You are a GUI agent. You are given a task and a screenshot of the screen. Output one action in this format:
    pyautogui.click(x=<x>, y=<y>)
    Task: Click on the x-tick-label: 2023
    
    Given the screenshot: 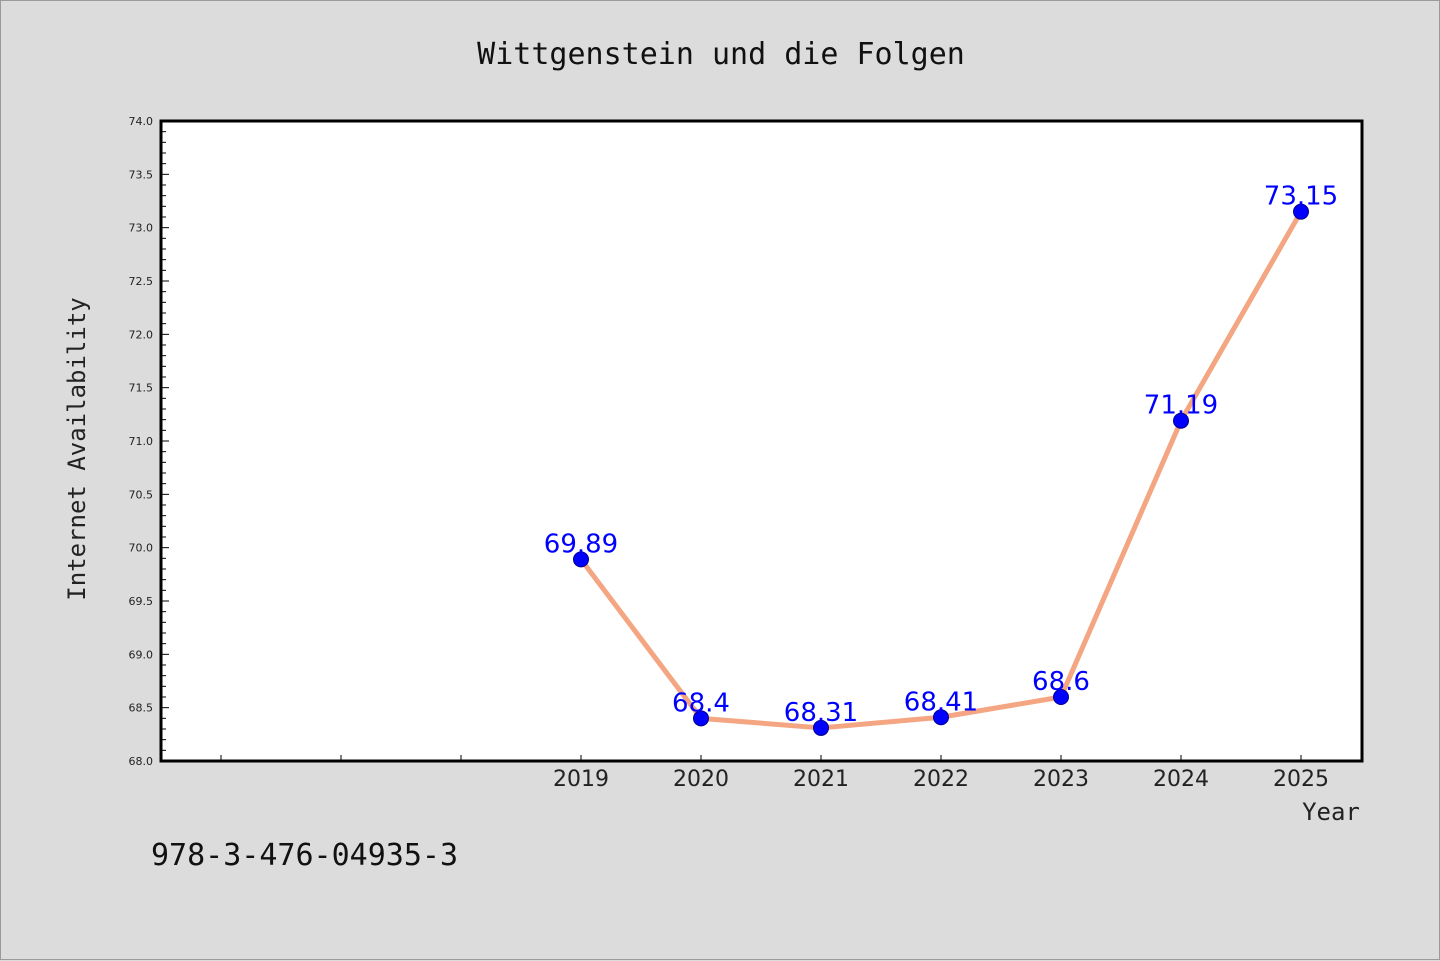 What is the action you would take?
    pyautogui.click(x=1061, y=779)
    